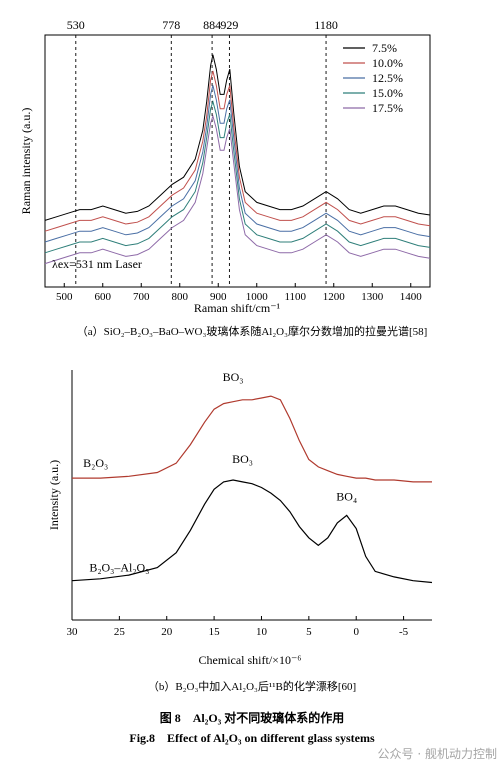 The image size is (503, 770). Describe the element at coordinates (411, 297) in the screenshot. I see `x-tick-label-1400: 1400` at that location.